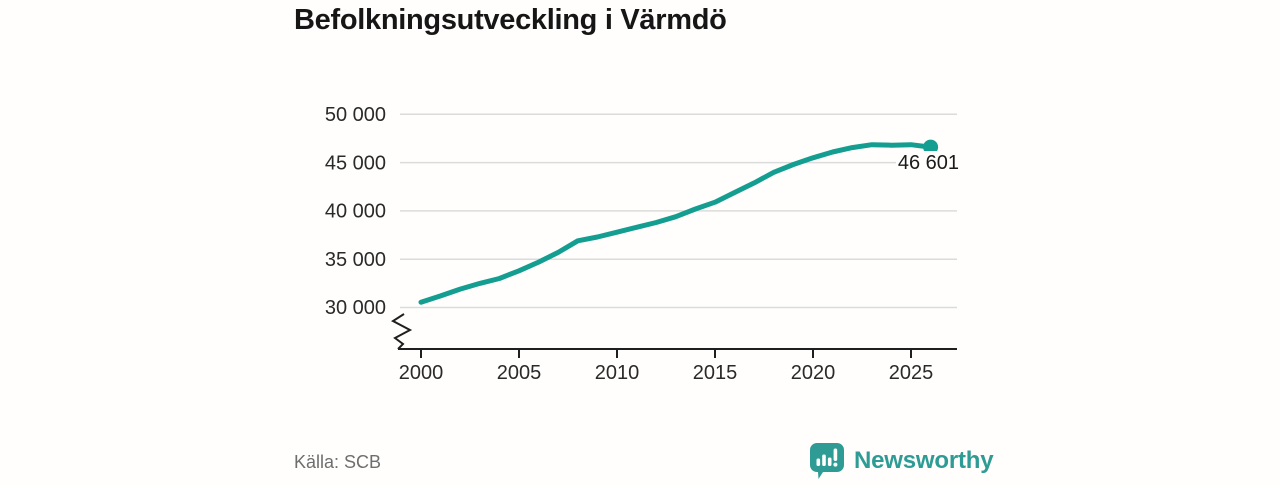 The image size is (1280, 485). What do you see at coordinates (338, 462) in the screenshot?
I see `source-note: Källa: SCB` at bounding box center [338, 462].